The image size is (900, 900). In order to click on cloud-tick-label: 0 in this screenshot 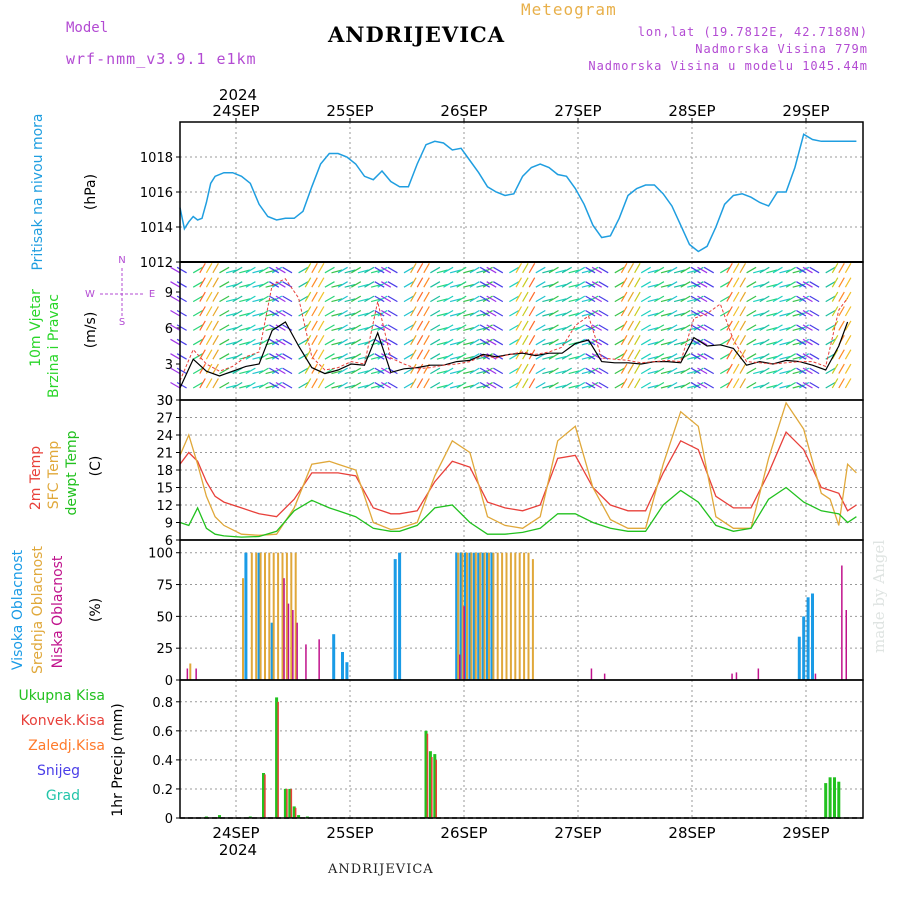, I will do `click(169, 681)`.